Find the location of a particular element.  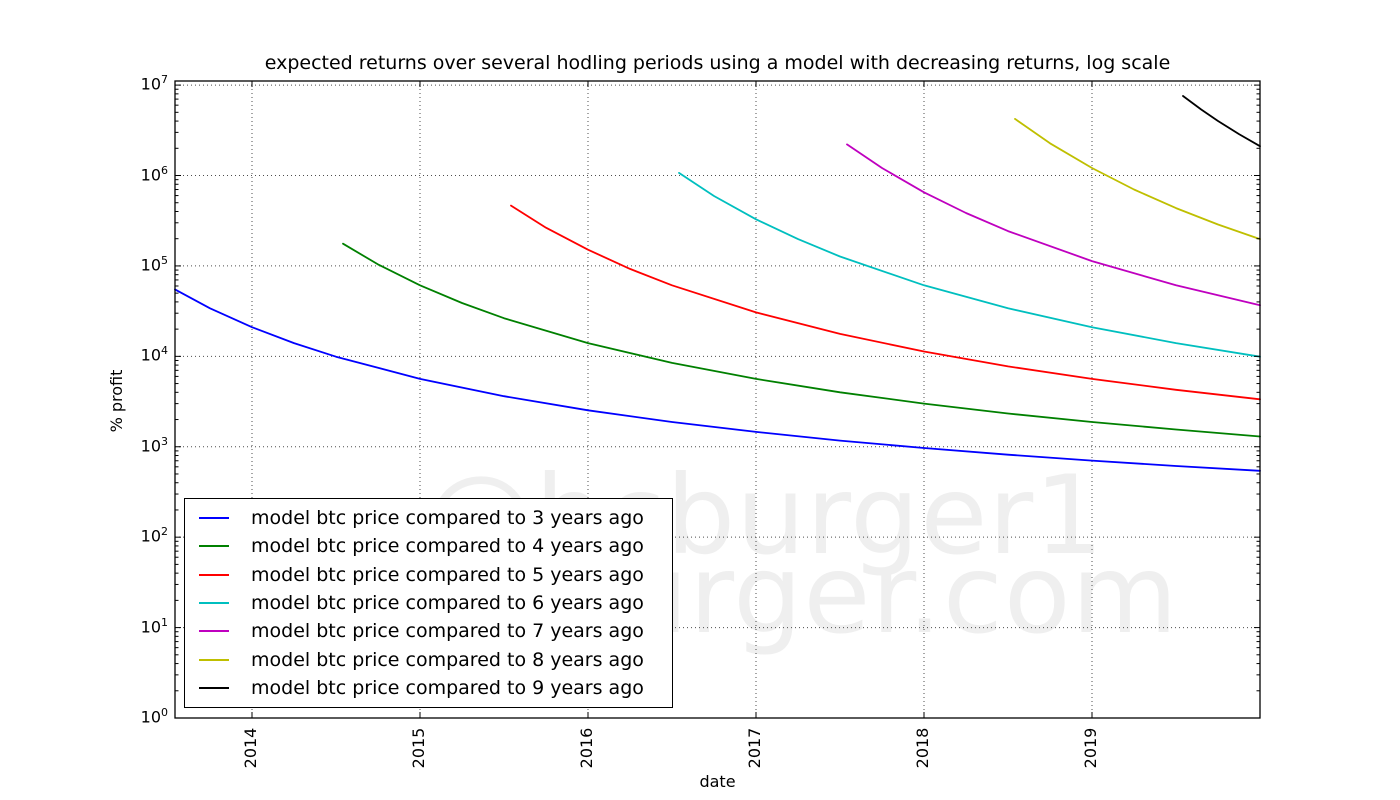

y-tick-label: 105 is located at coordinates (154, 264).